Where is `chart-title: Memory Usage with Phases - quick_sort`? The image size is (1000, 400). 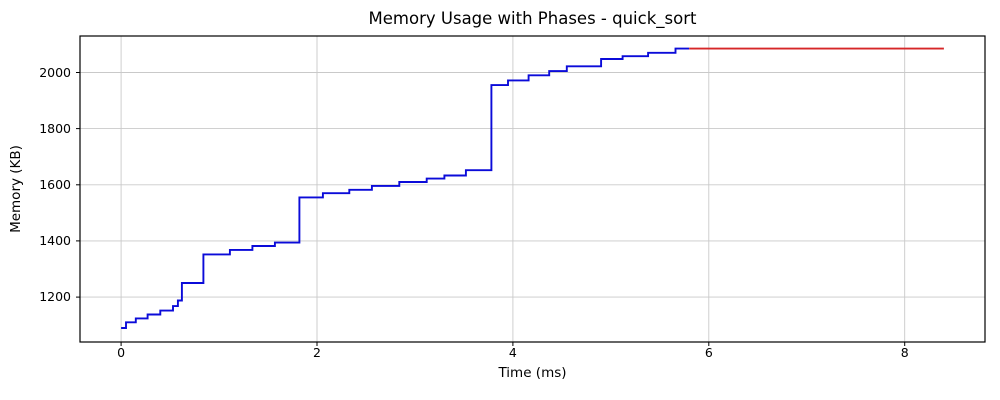 chart-title: Memory Usage with Phases - quick_sort is located at coordinates (532, 18).